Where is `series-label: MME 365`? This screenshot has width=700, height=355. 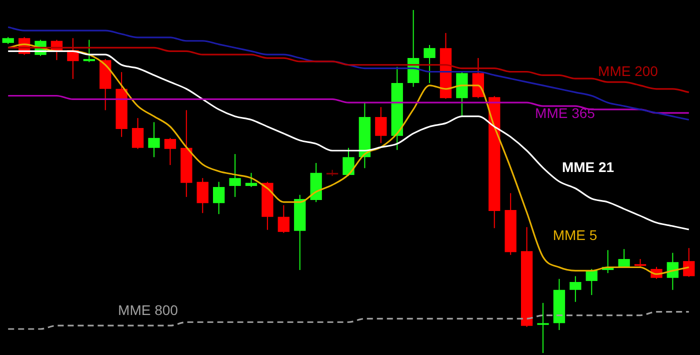 series-label: MME 365 is located at coordinates (565, 112).